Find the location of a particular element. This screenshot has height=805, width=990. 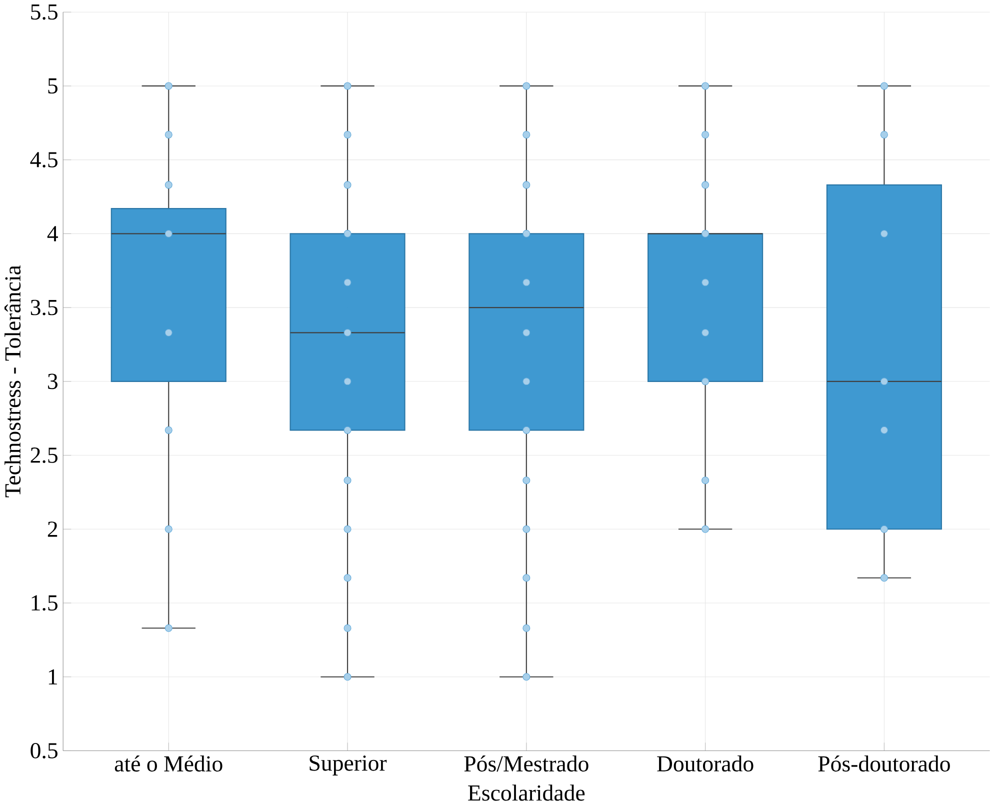

y-tick-label: 1 is located at coordinates (52, 676).